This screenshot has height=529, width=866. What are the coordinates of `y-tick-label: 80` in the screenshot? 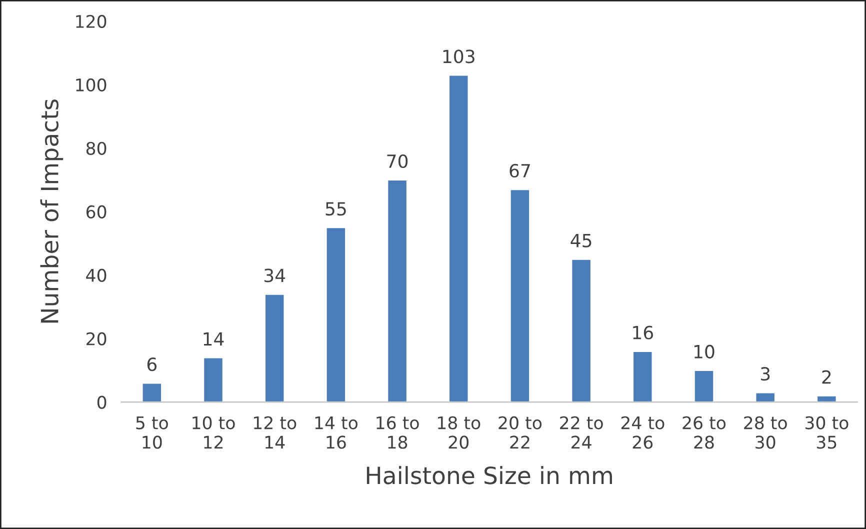 It's located at (96, 148).